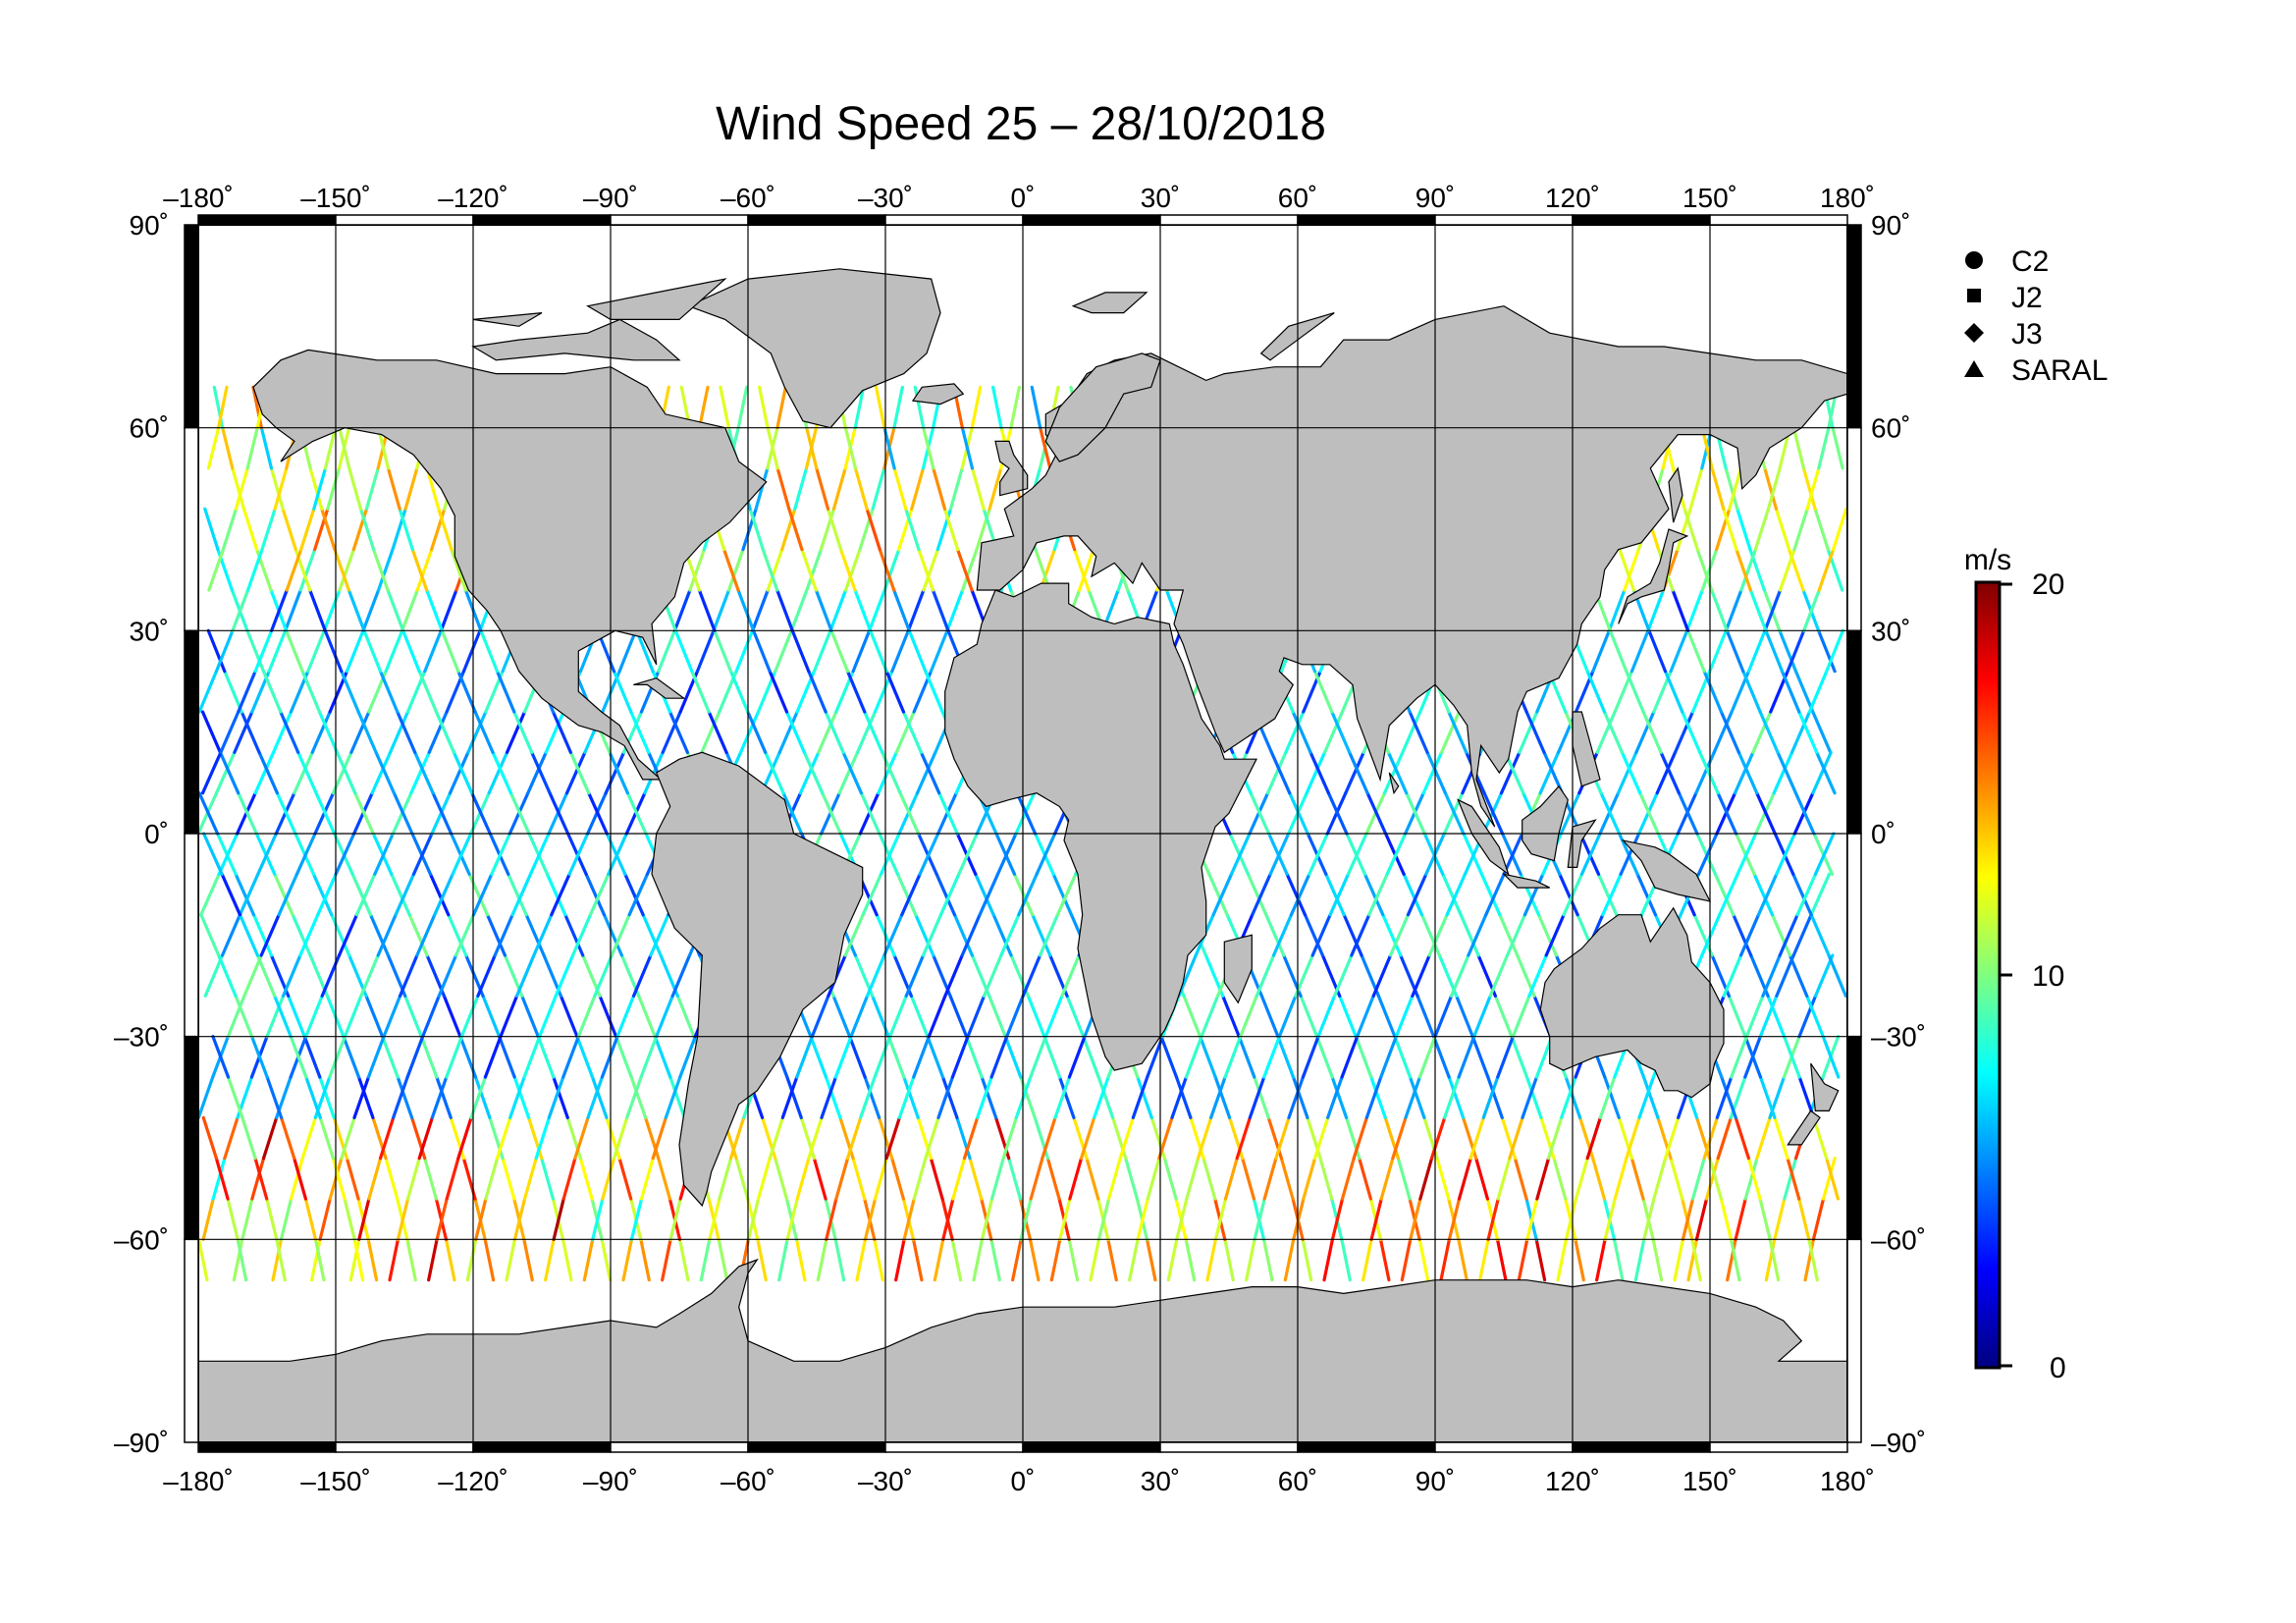  Describe the element at coordinates (335, 1481) in the screenshot. I see `x-tick-label-bottom: –150˚` at that location.